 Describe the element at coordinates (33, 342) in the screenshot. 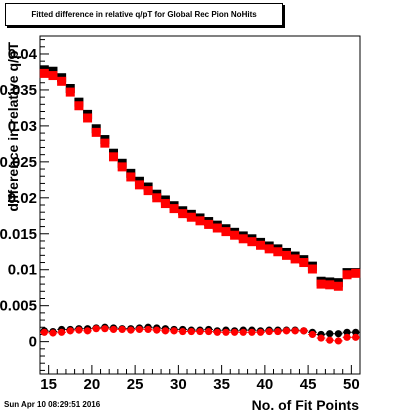

I see `y-tick-label: 0` at that location.